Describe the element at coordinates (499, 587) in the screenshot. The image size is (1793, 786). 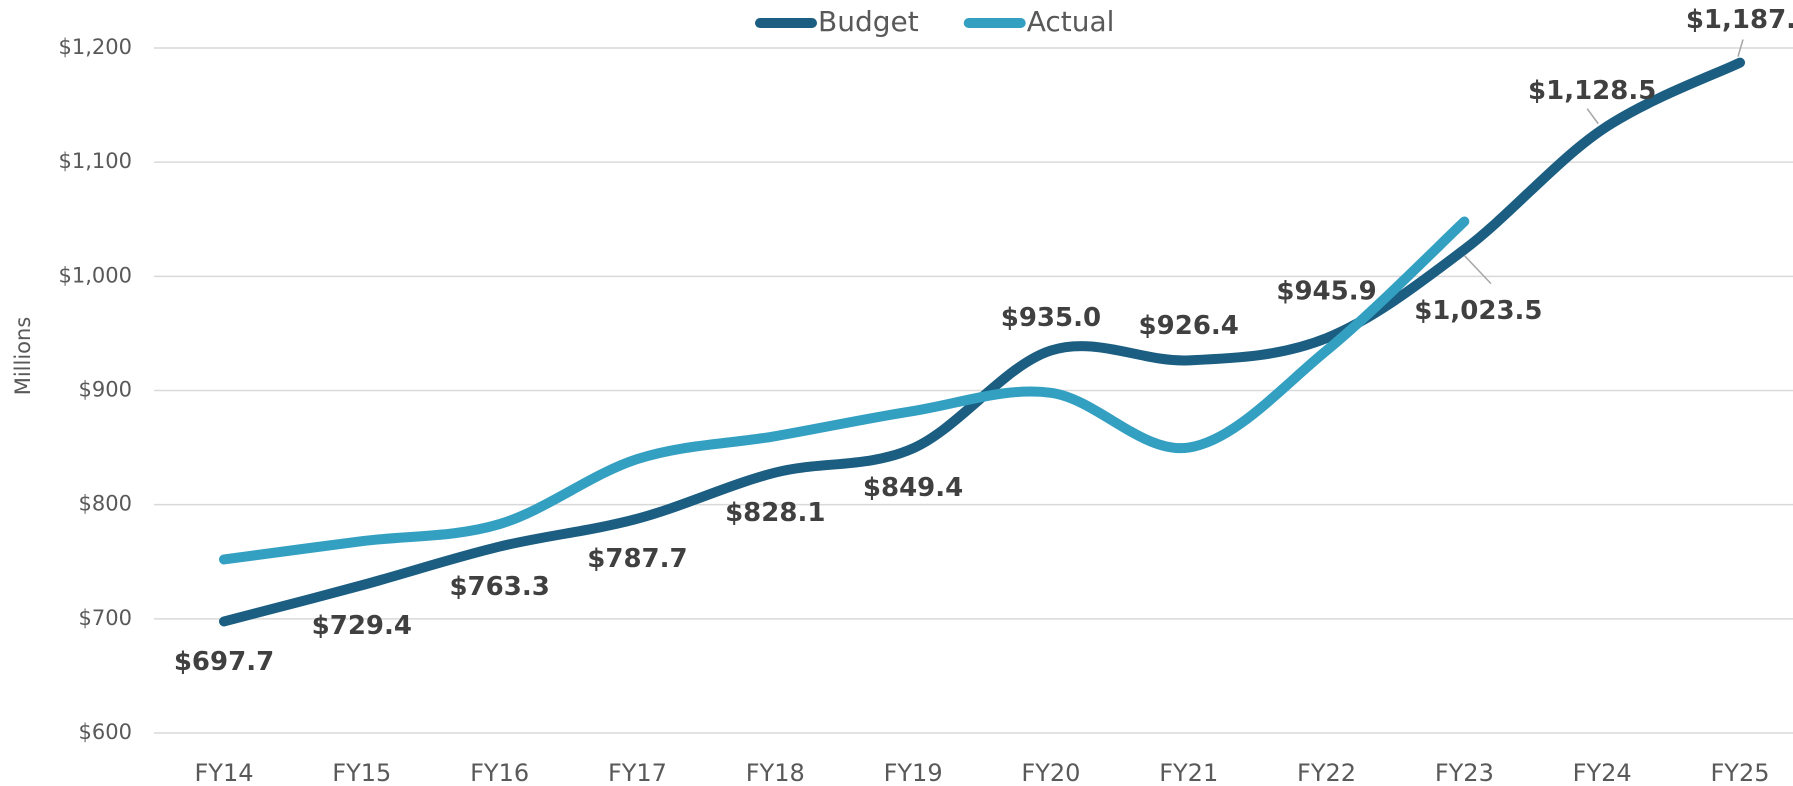
I see `data-label: $763.3` at that location.